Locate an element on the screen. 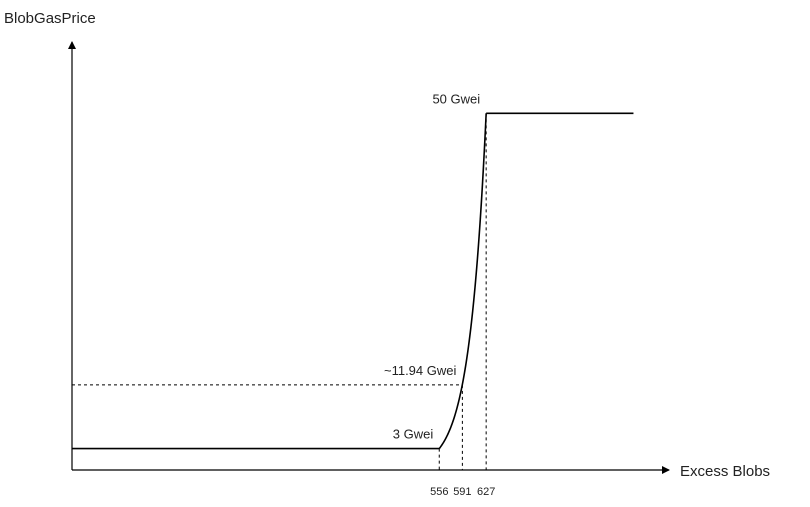 The width and height of the screenshot is (810, 507). y-axis-title: BlobGasPrice is located at coordinates (50, 18).